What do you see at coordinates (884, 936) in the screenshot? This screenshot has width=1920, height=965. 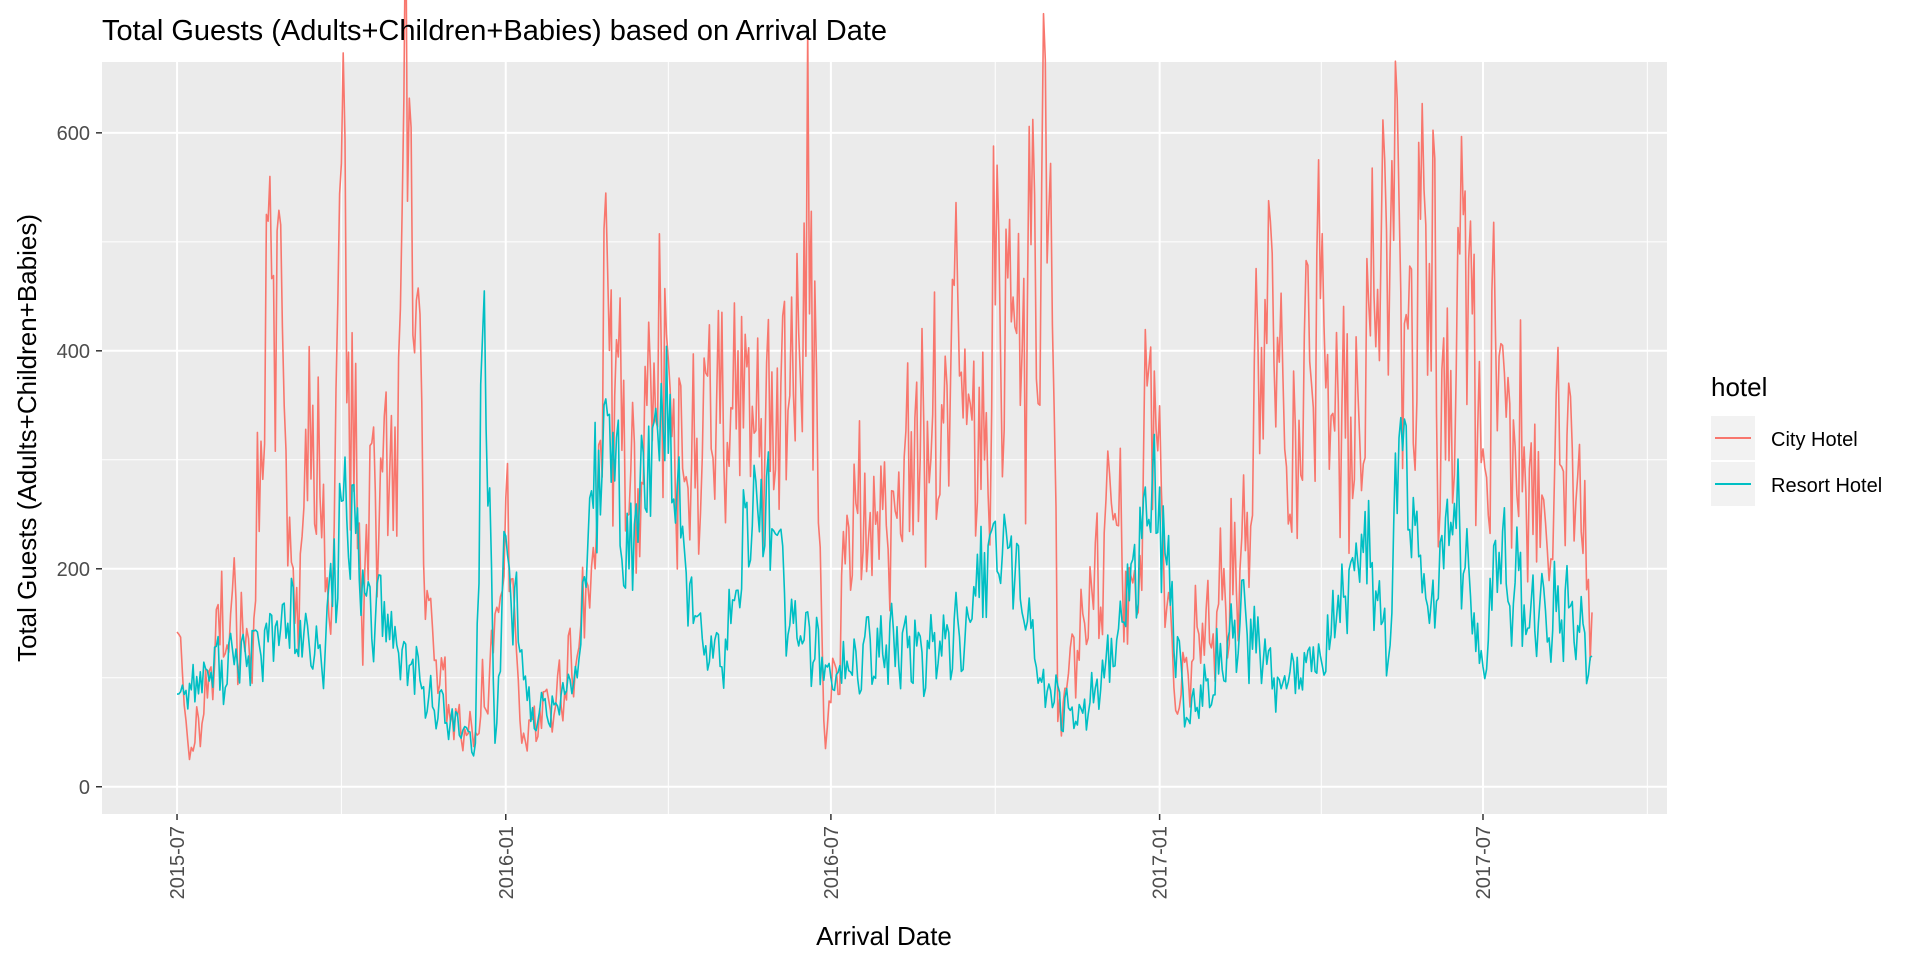 I see `x-axis-title: Arrival Date` at bounding box center [884, 936].